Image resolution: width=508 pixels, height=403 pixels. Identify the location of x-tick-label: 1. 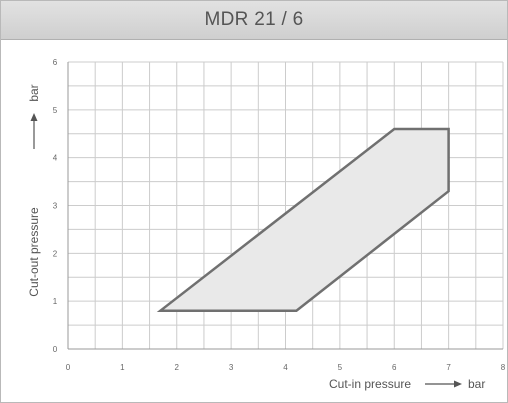
(122, 367).